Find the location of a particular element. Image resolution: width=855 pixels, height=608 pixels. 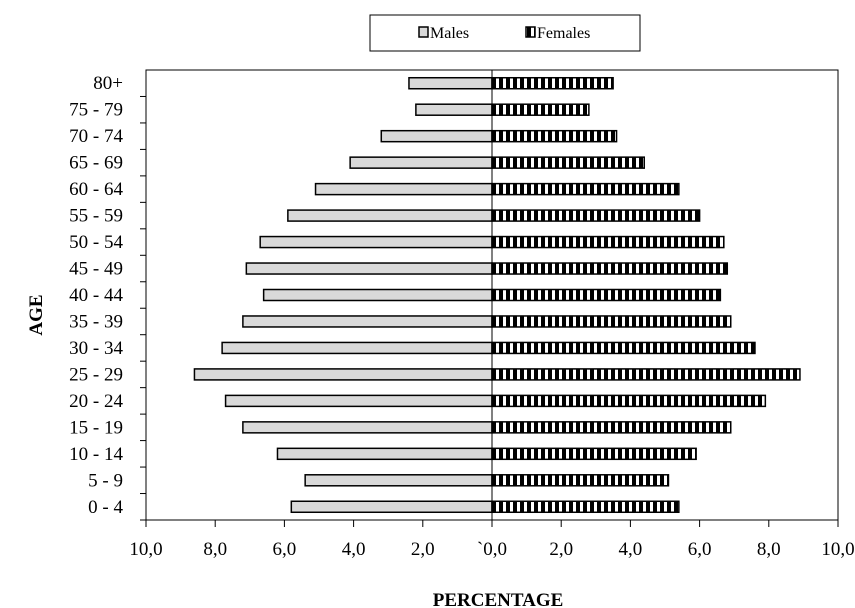

y-tick-label: 40 - 44 is located at coordinates (96, 295).